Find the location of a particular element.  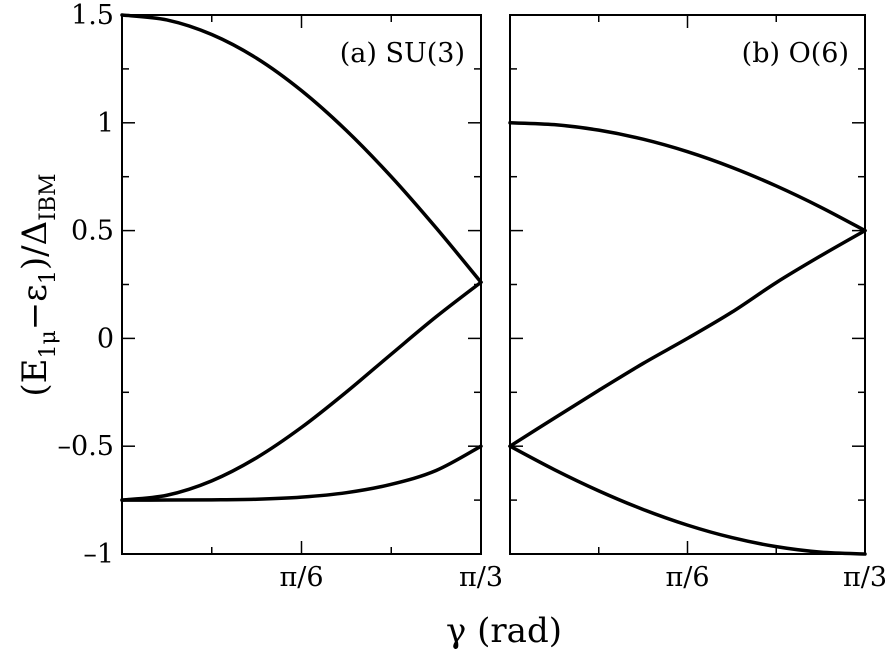

panel-model: SU(3) is located at coordinates (426, 53).